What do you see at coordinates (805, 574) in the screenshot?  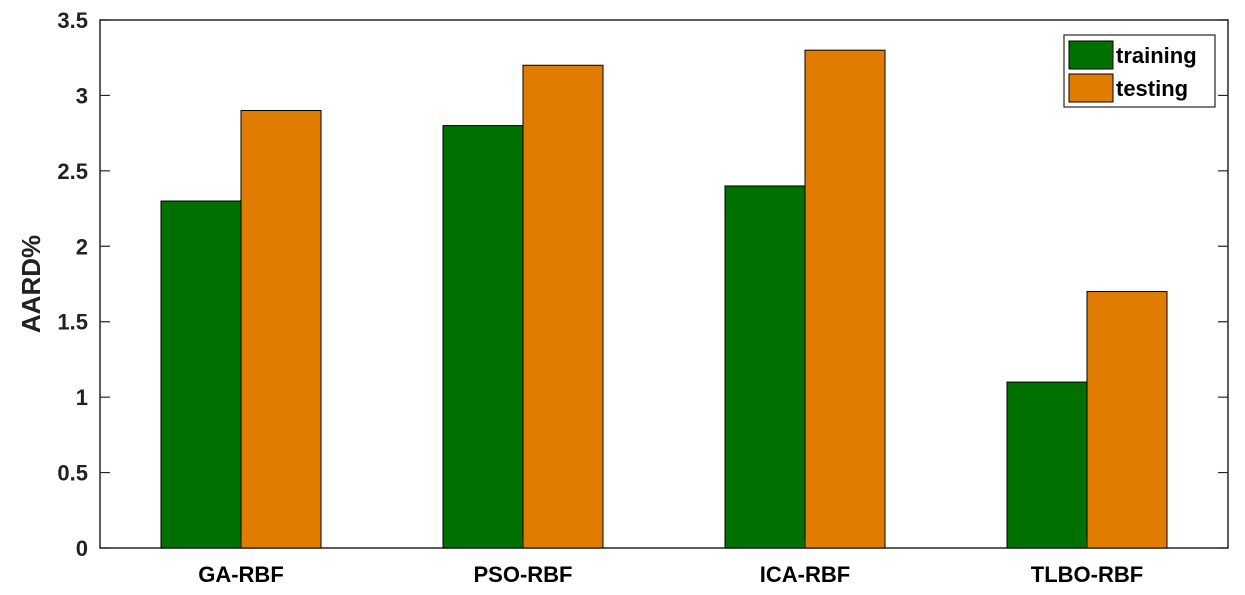 I see `x-category-label: ICA-RBF` at bounding box center [805, 574].